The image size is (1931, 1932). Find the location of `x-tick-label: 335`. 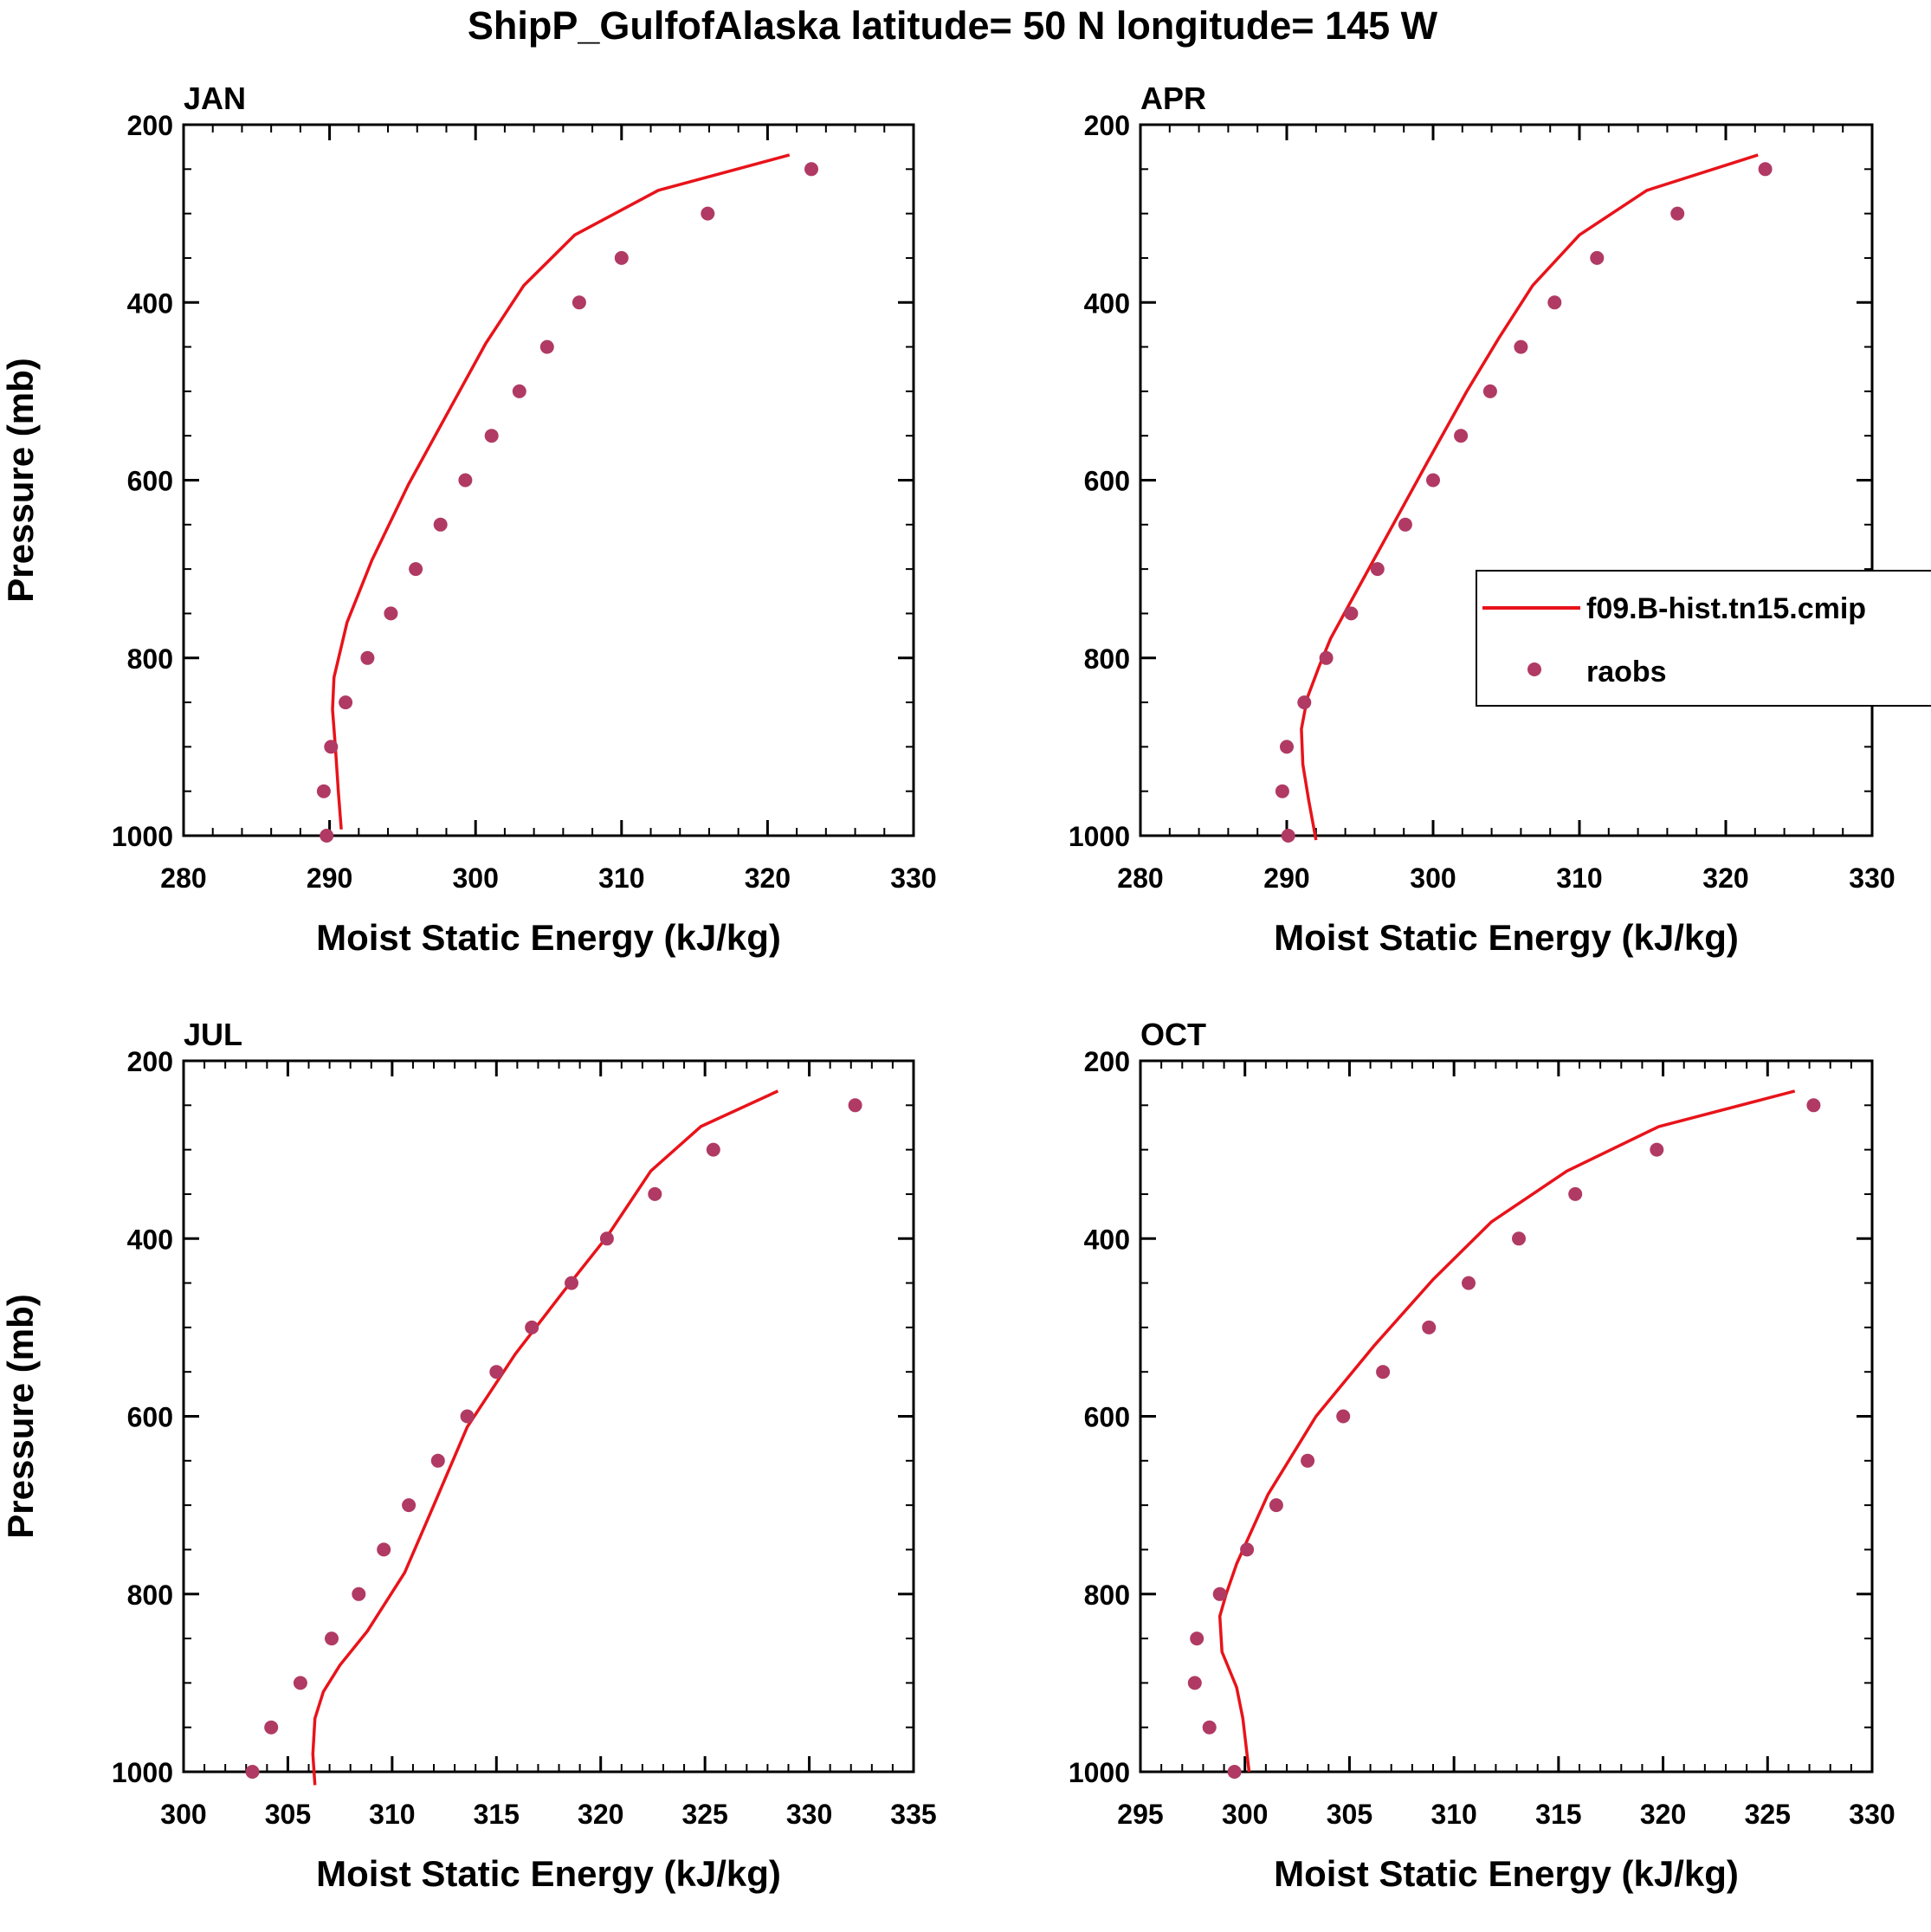

x-tick-label: 335 is located at coordinates (913, 1814).